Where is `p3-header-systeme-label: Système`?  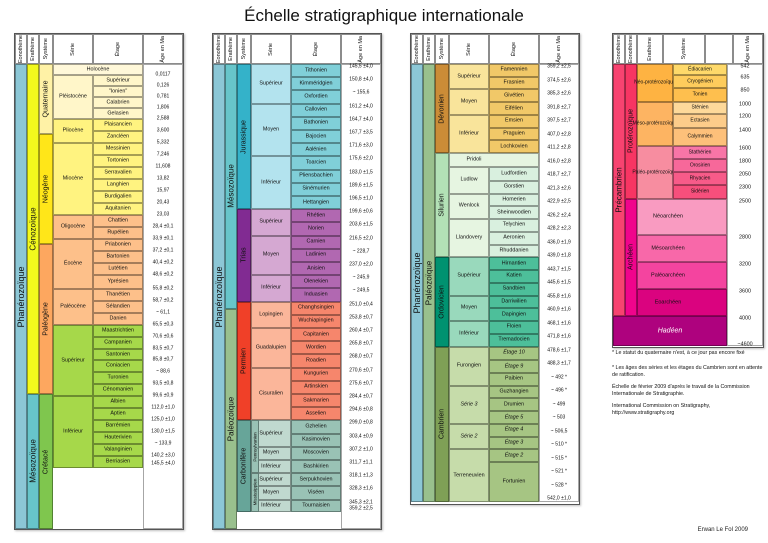 p3-header-systeme-label: Système is located at coordinates (442, 49).